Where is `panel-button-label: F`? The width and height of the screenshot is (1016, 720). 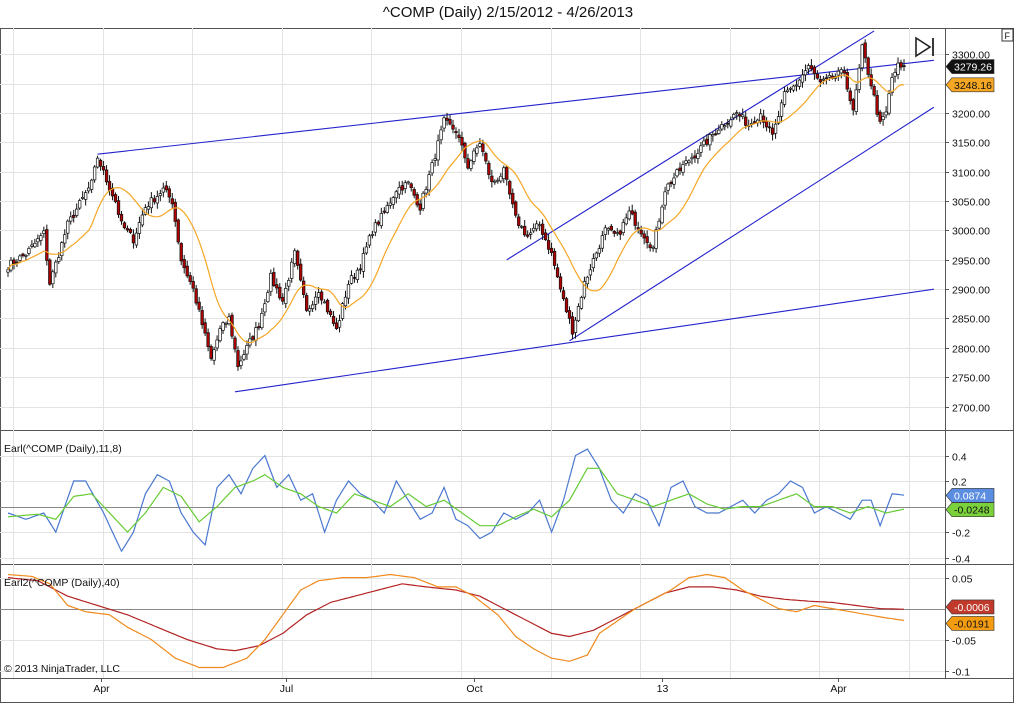
panel-button-label: F is located at coordinates (1008, 36).